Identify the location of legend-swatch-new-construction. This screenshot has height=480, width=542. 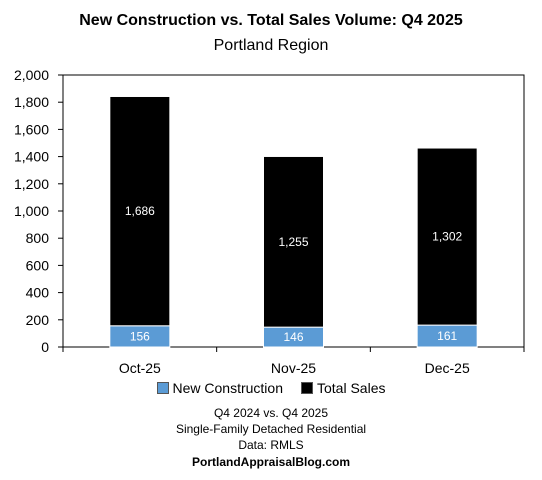
(162, 388).